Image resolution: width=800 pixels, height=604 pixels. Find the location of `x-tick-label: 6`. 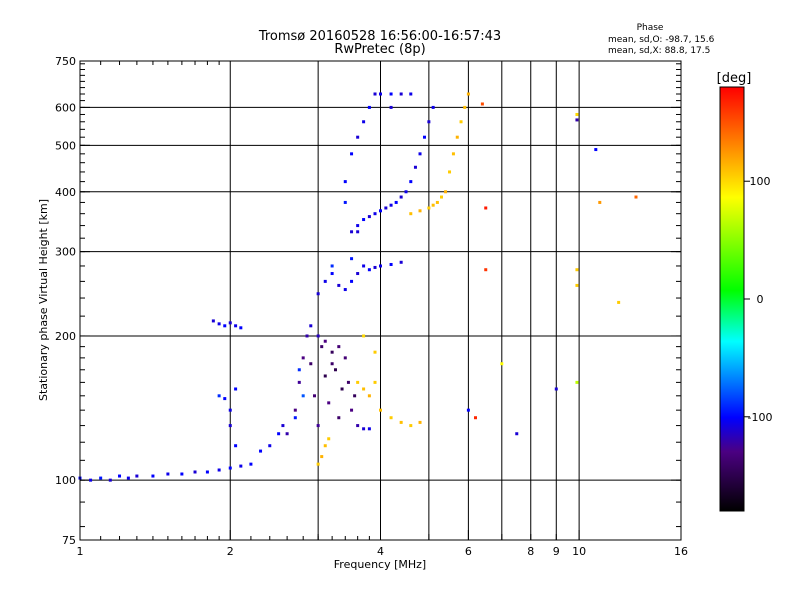

x-tick-label: 6 is located at coordinates (468, 551).